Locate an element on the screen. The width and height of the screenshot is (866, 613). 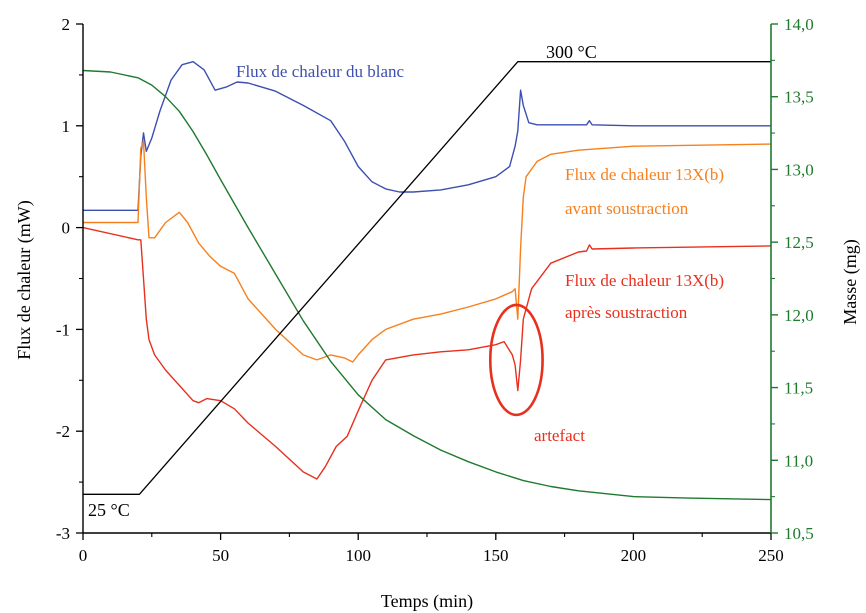
y2-tick-label: 13,5 is located at coordinates (799, 97).